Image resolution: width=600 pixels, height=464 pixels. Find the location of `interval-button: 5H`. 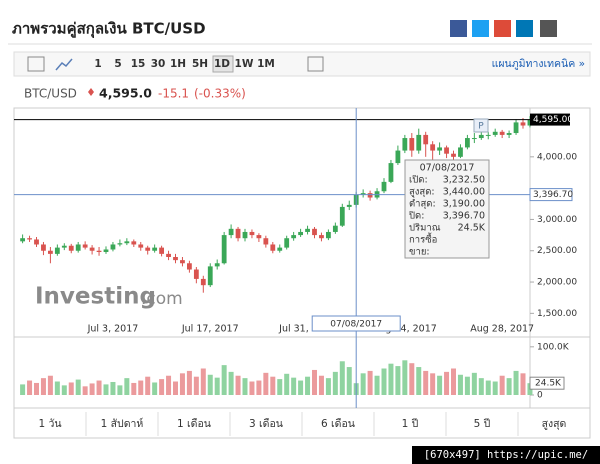

interval-button: 5H is located at coordinates (200, 64).